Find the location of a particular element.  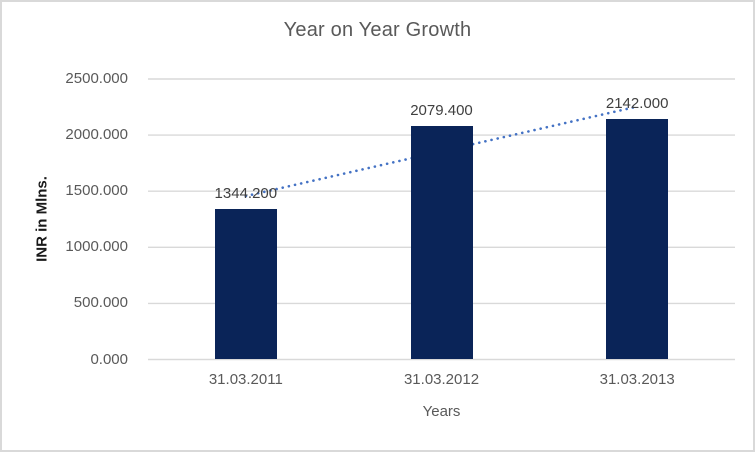

x-axis-title: Years is located at coordinates (441, 411).